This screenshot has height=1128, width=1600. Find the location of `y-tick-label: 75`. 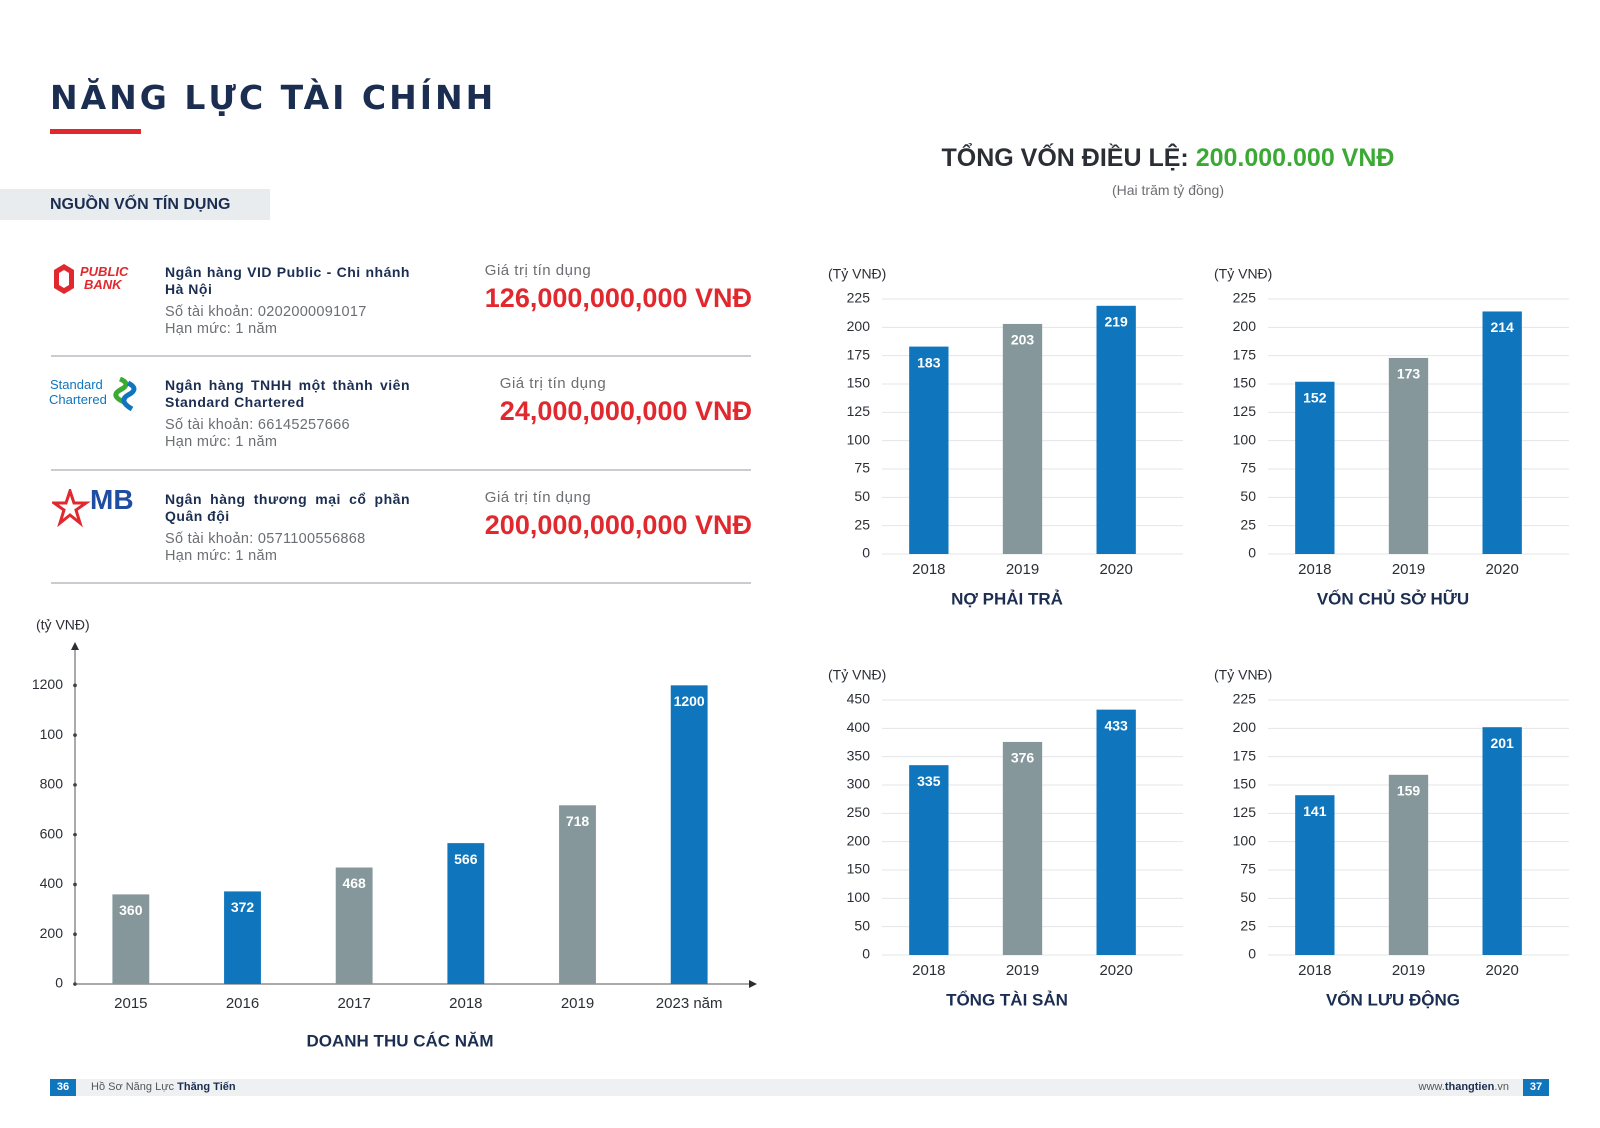

y-tick-label: 75 is located at coordinates (1248, 468).